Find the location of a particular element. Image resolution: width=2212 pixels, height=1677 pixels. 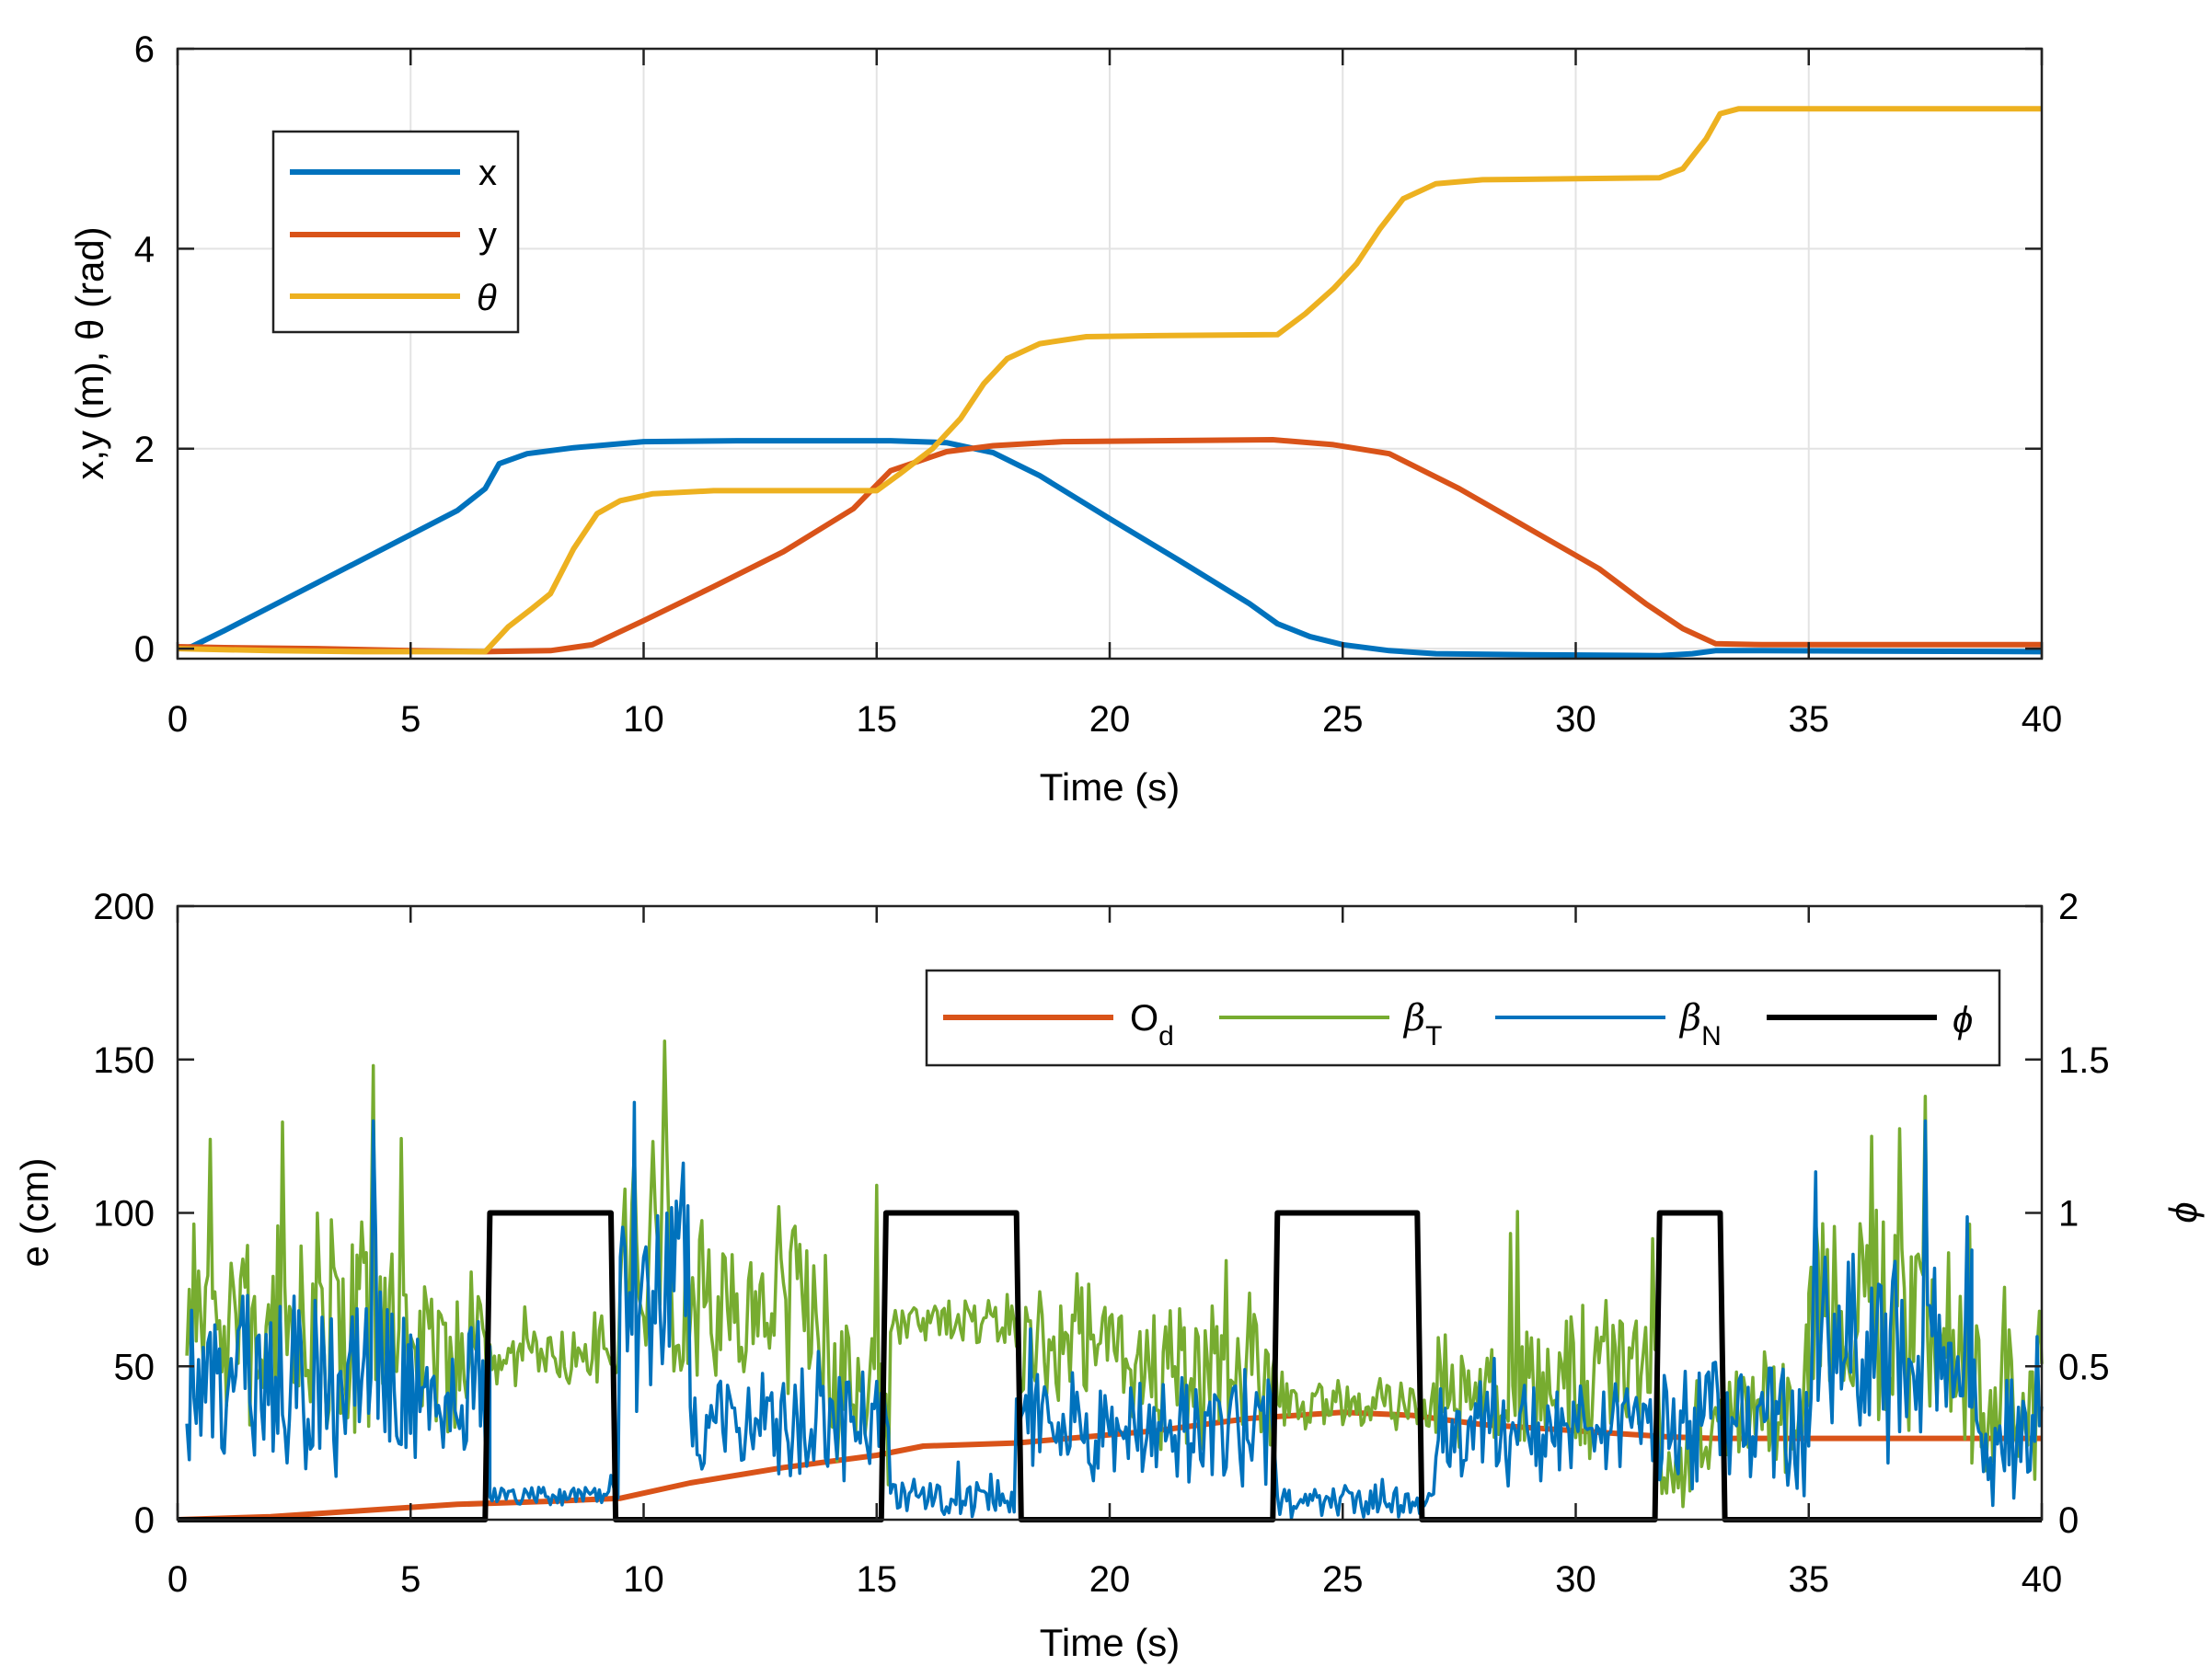

bottom-xtick-label-40: 40 is located at coordinates (2042, 1579).